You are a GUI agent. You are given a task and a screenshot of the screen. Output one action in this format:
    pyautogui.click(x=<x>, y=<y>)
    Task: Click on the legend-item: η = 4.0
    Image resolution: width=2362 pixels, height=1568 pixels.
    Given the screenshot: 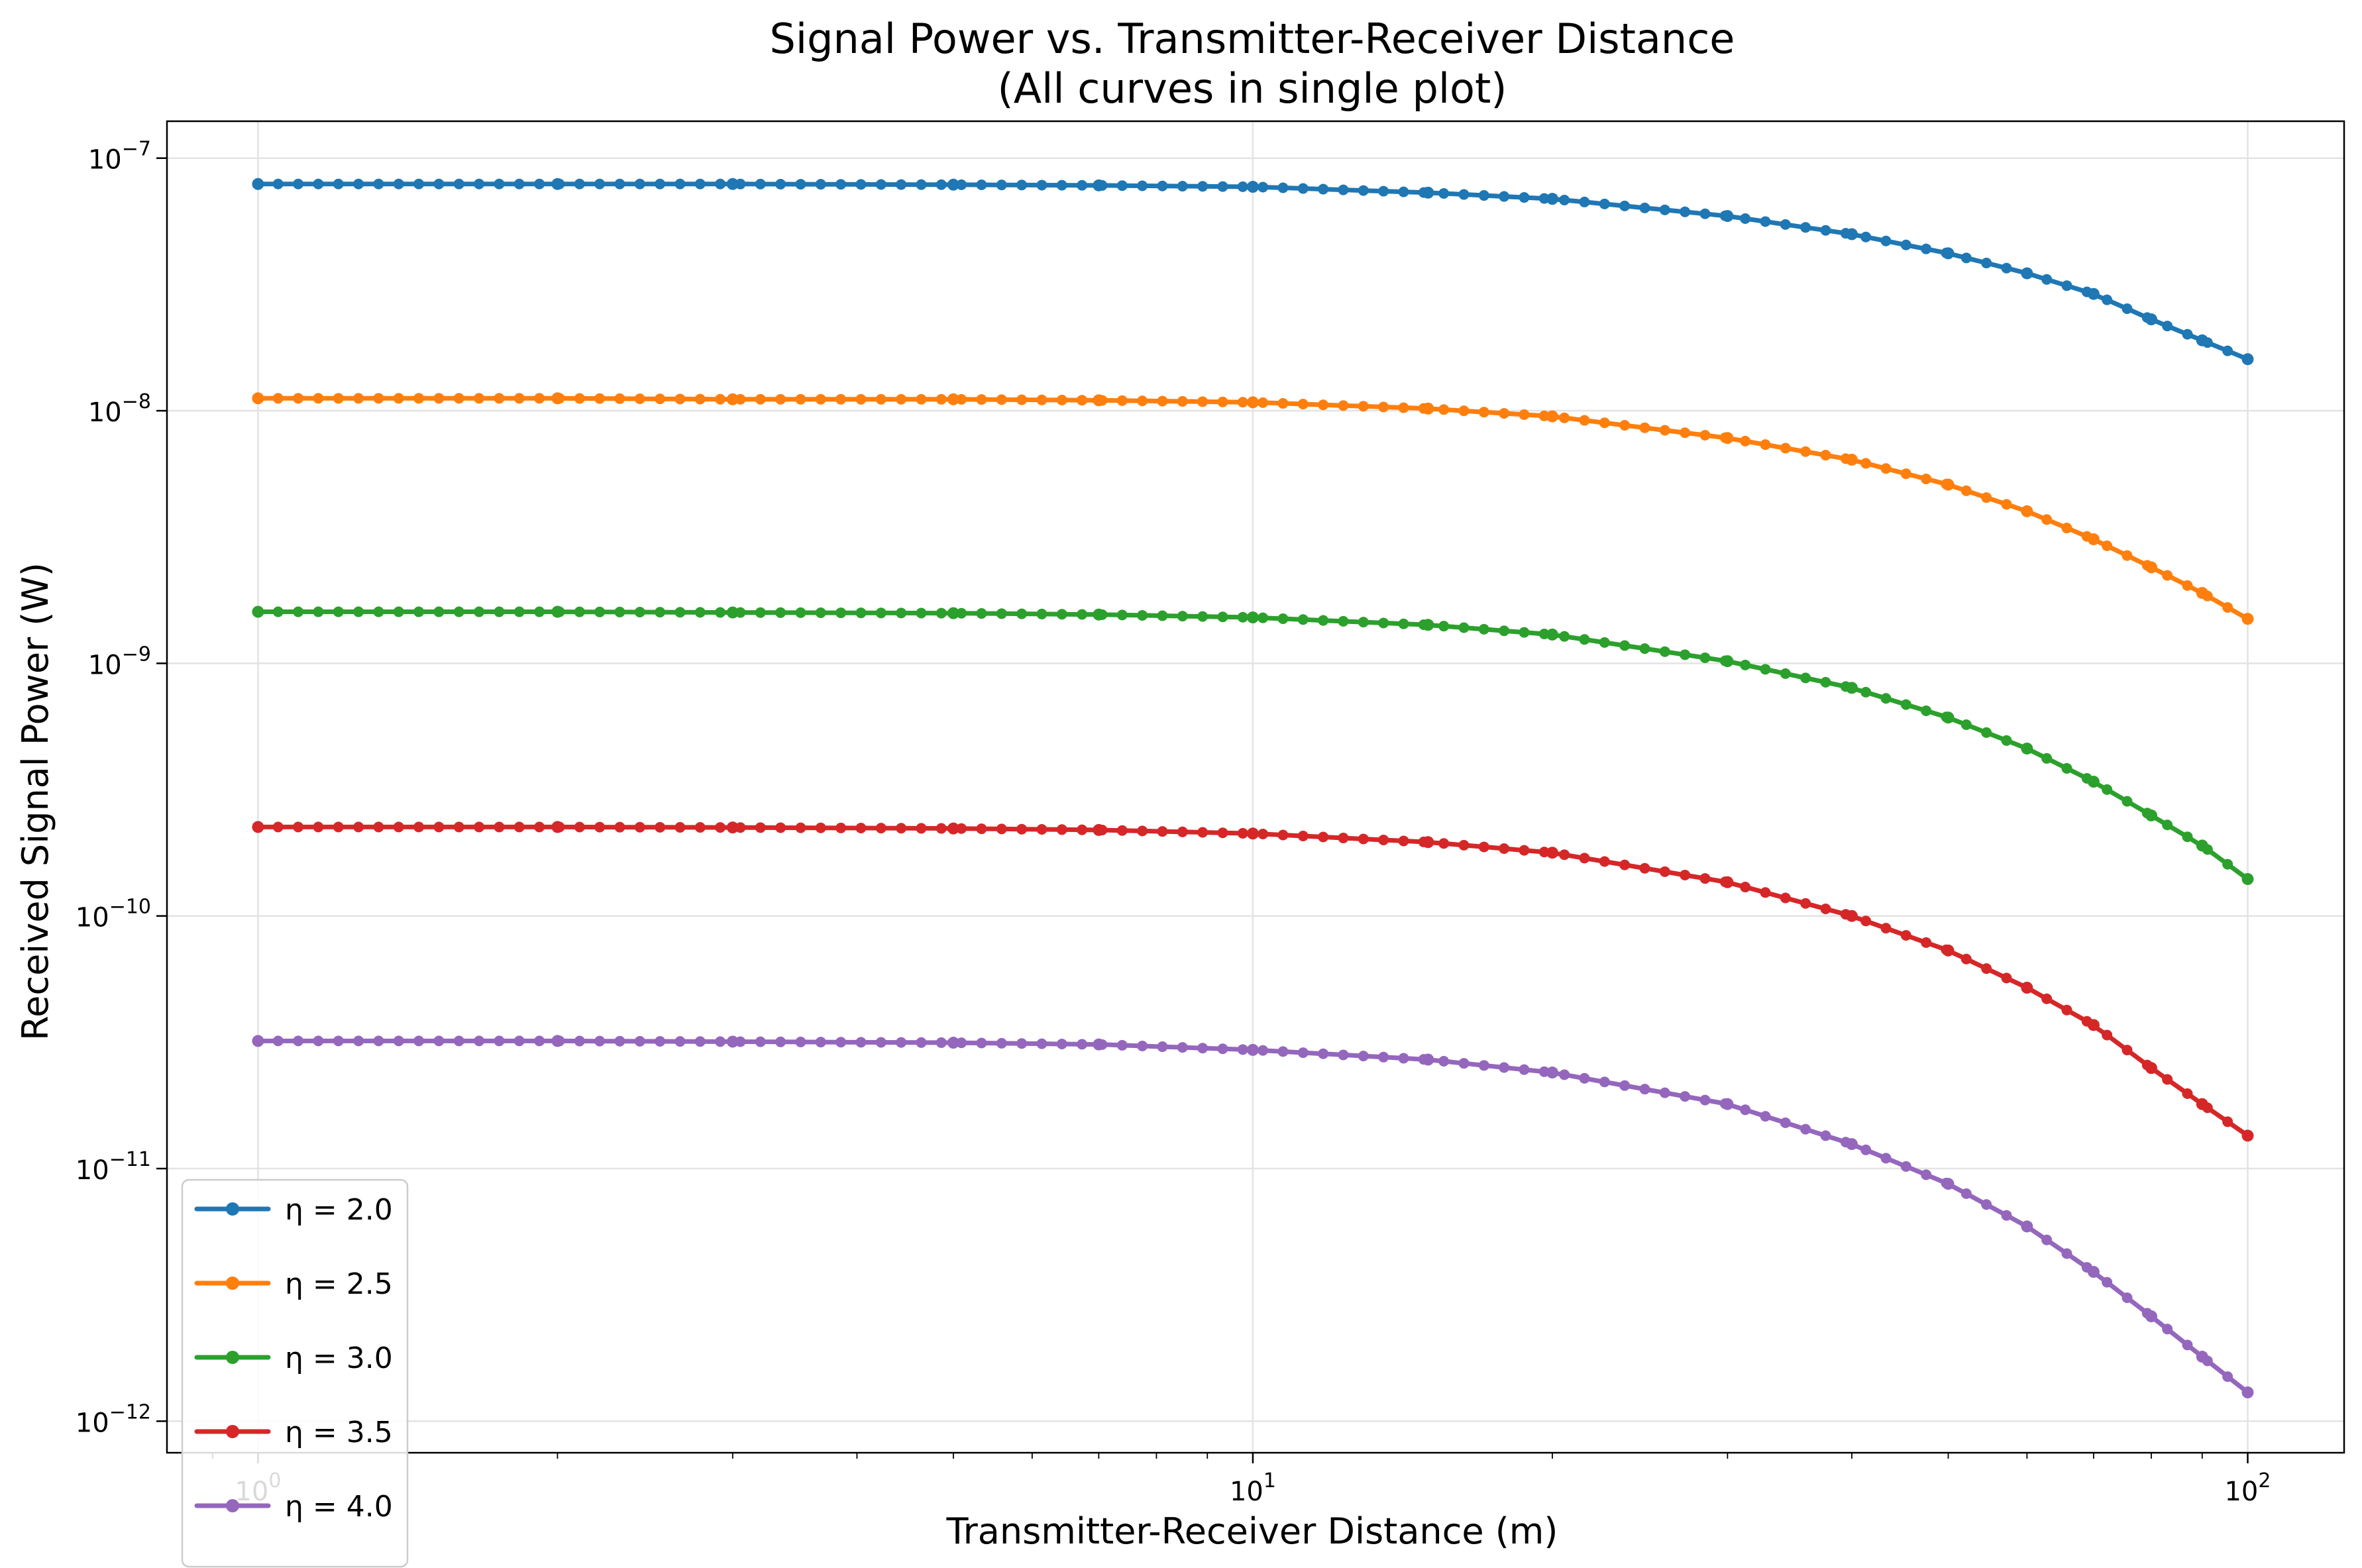 What is the action you would take?
    pyautogui.click(x=293, y=1507)
    